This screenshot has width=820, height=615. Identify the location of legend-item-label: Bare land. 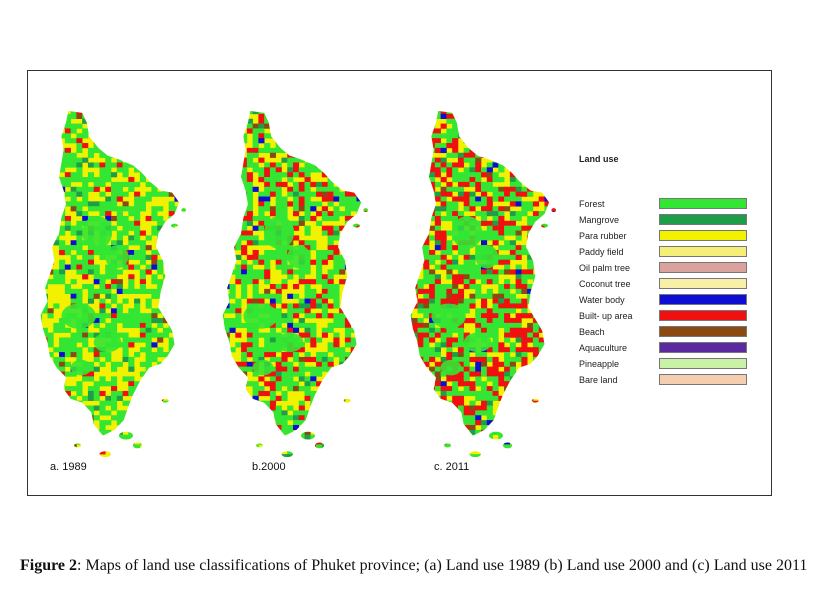
(598, 380).